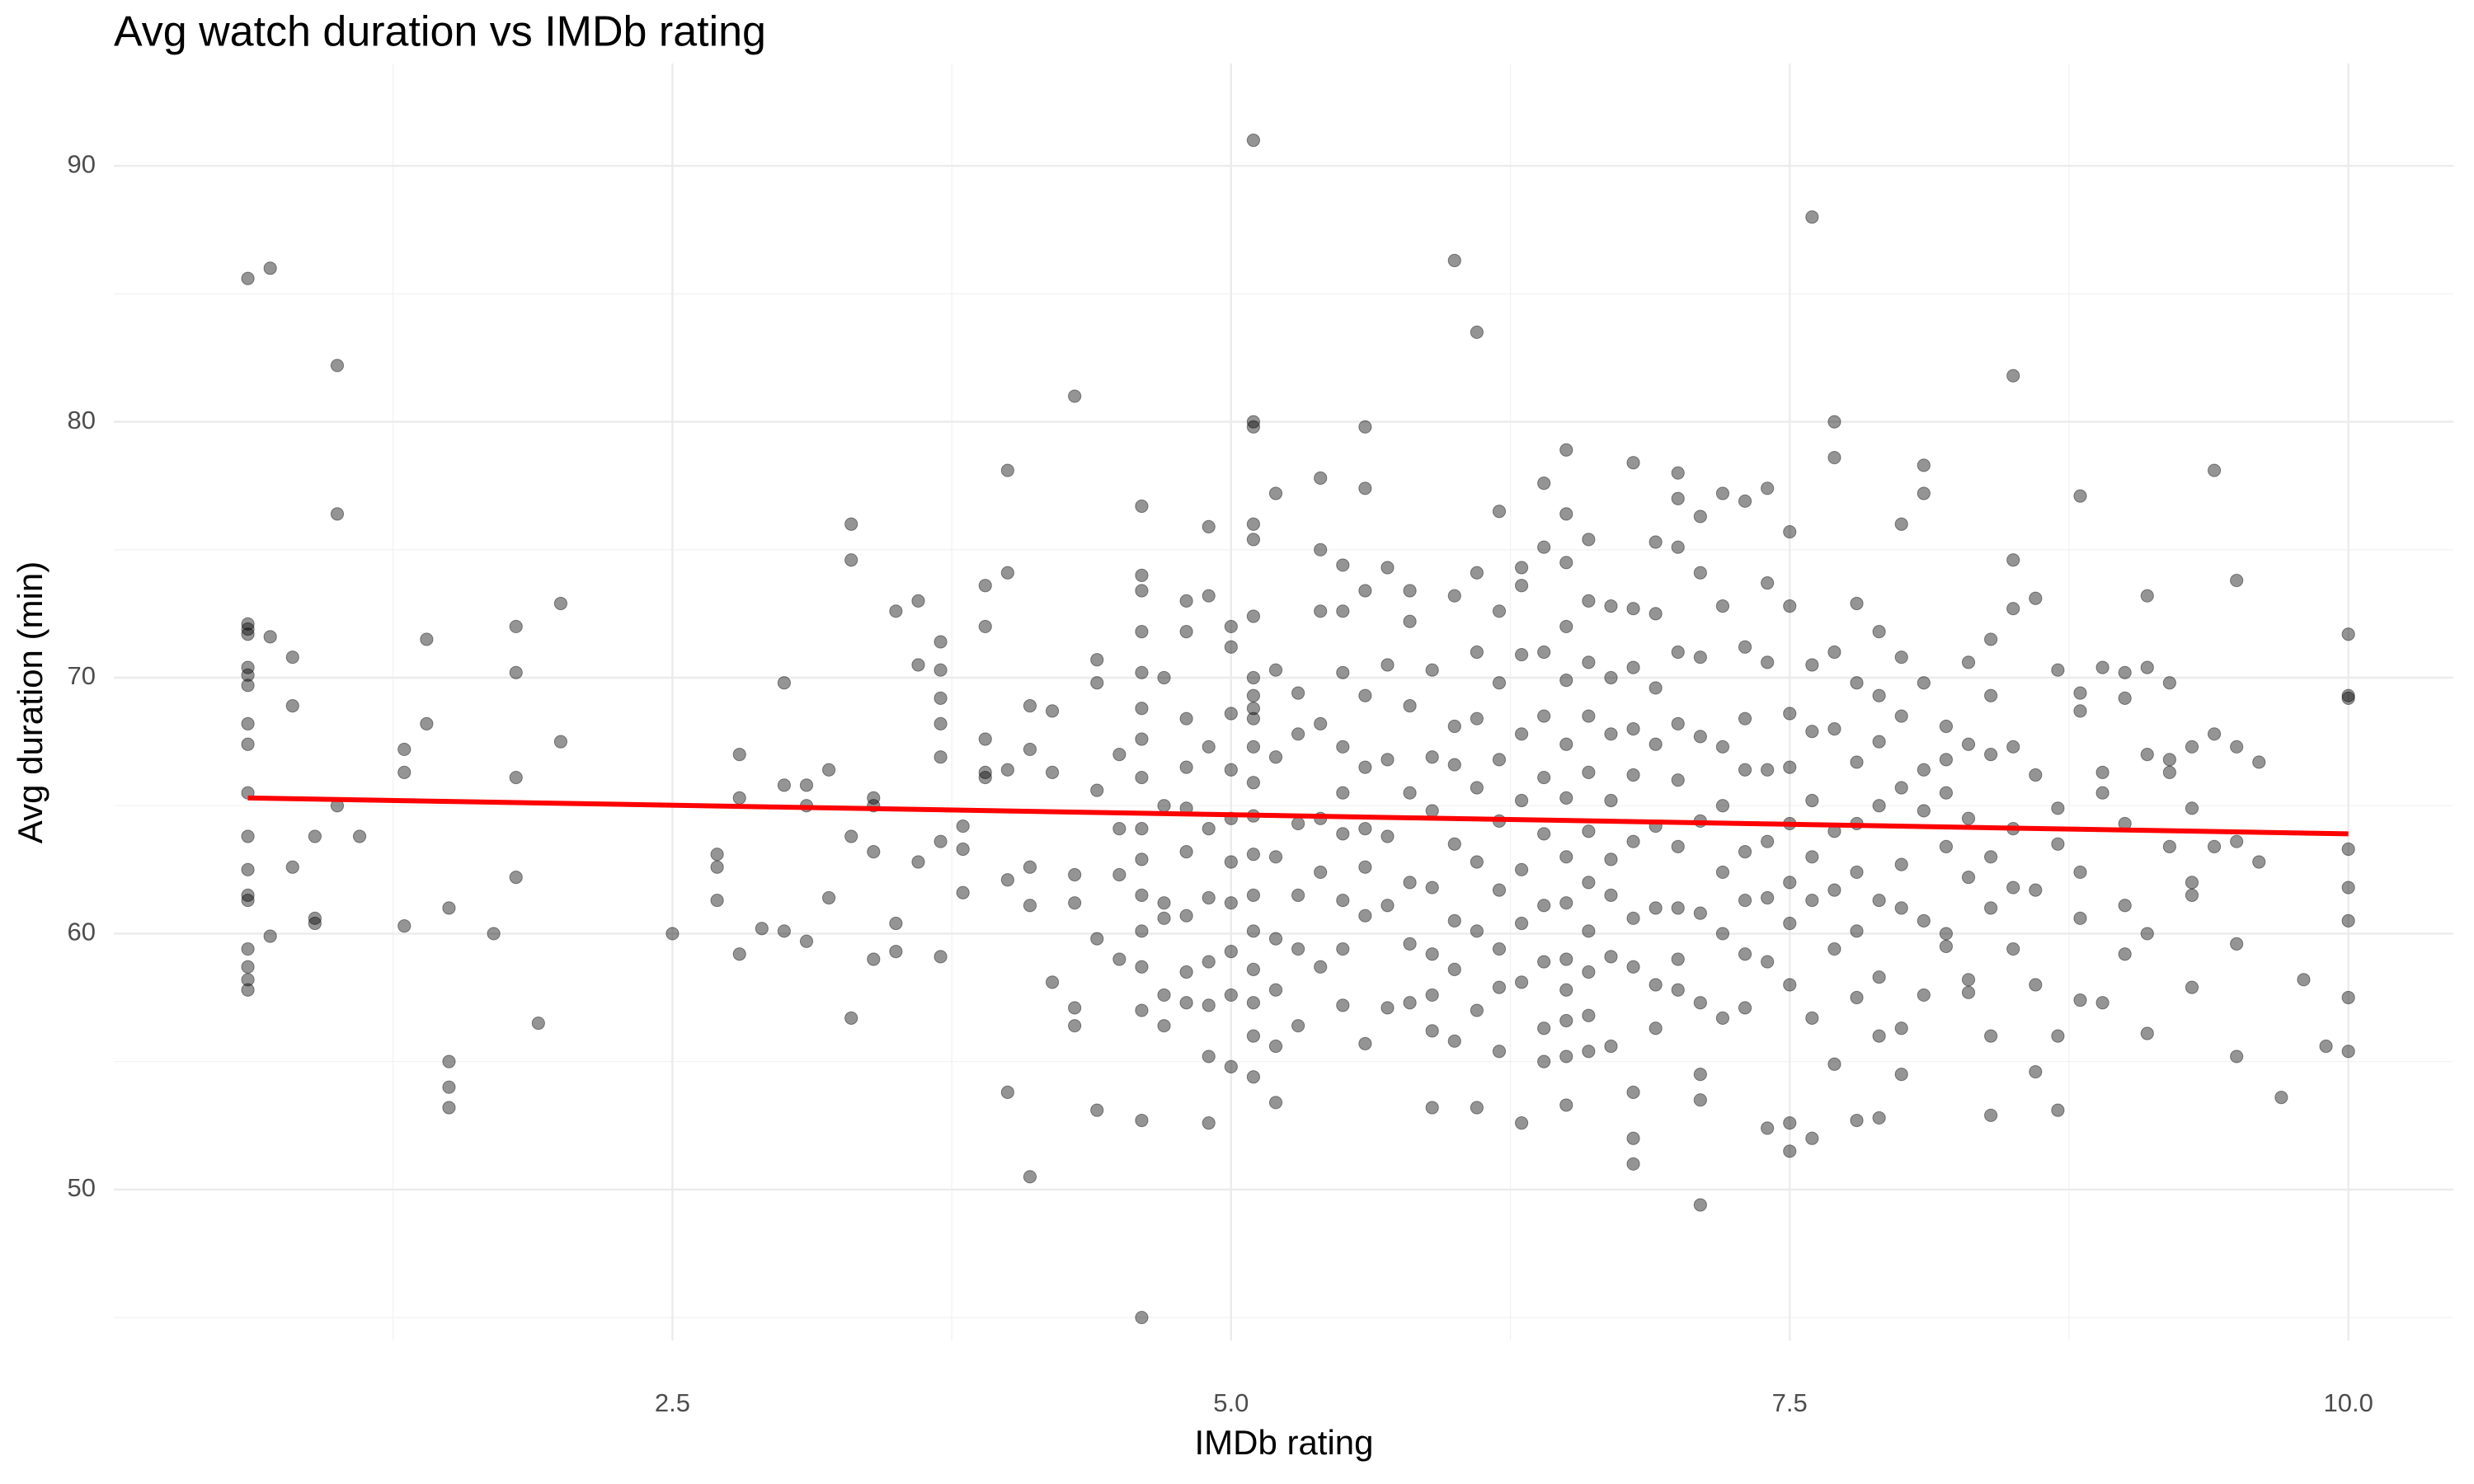 This screenshot has width=2474, height=1484. I want to click on y-tick-label: 50, so click(82, 1187).